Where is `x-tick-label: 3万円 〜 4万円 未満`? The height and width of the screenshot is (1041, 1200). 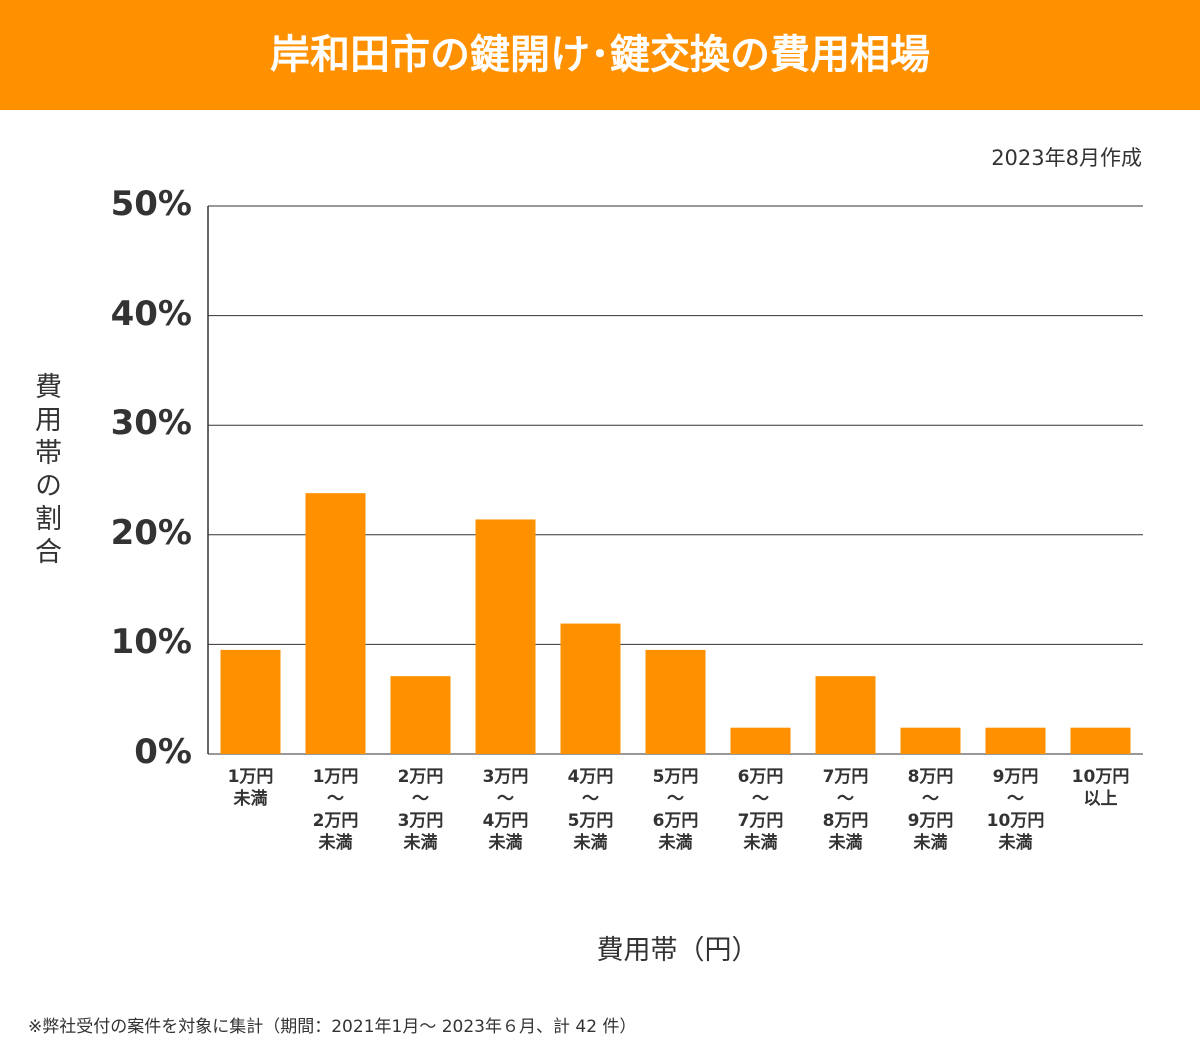 x-tick-label: 3万円 〜 4万円 未満 is located at coordinates (505, 810).